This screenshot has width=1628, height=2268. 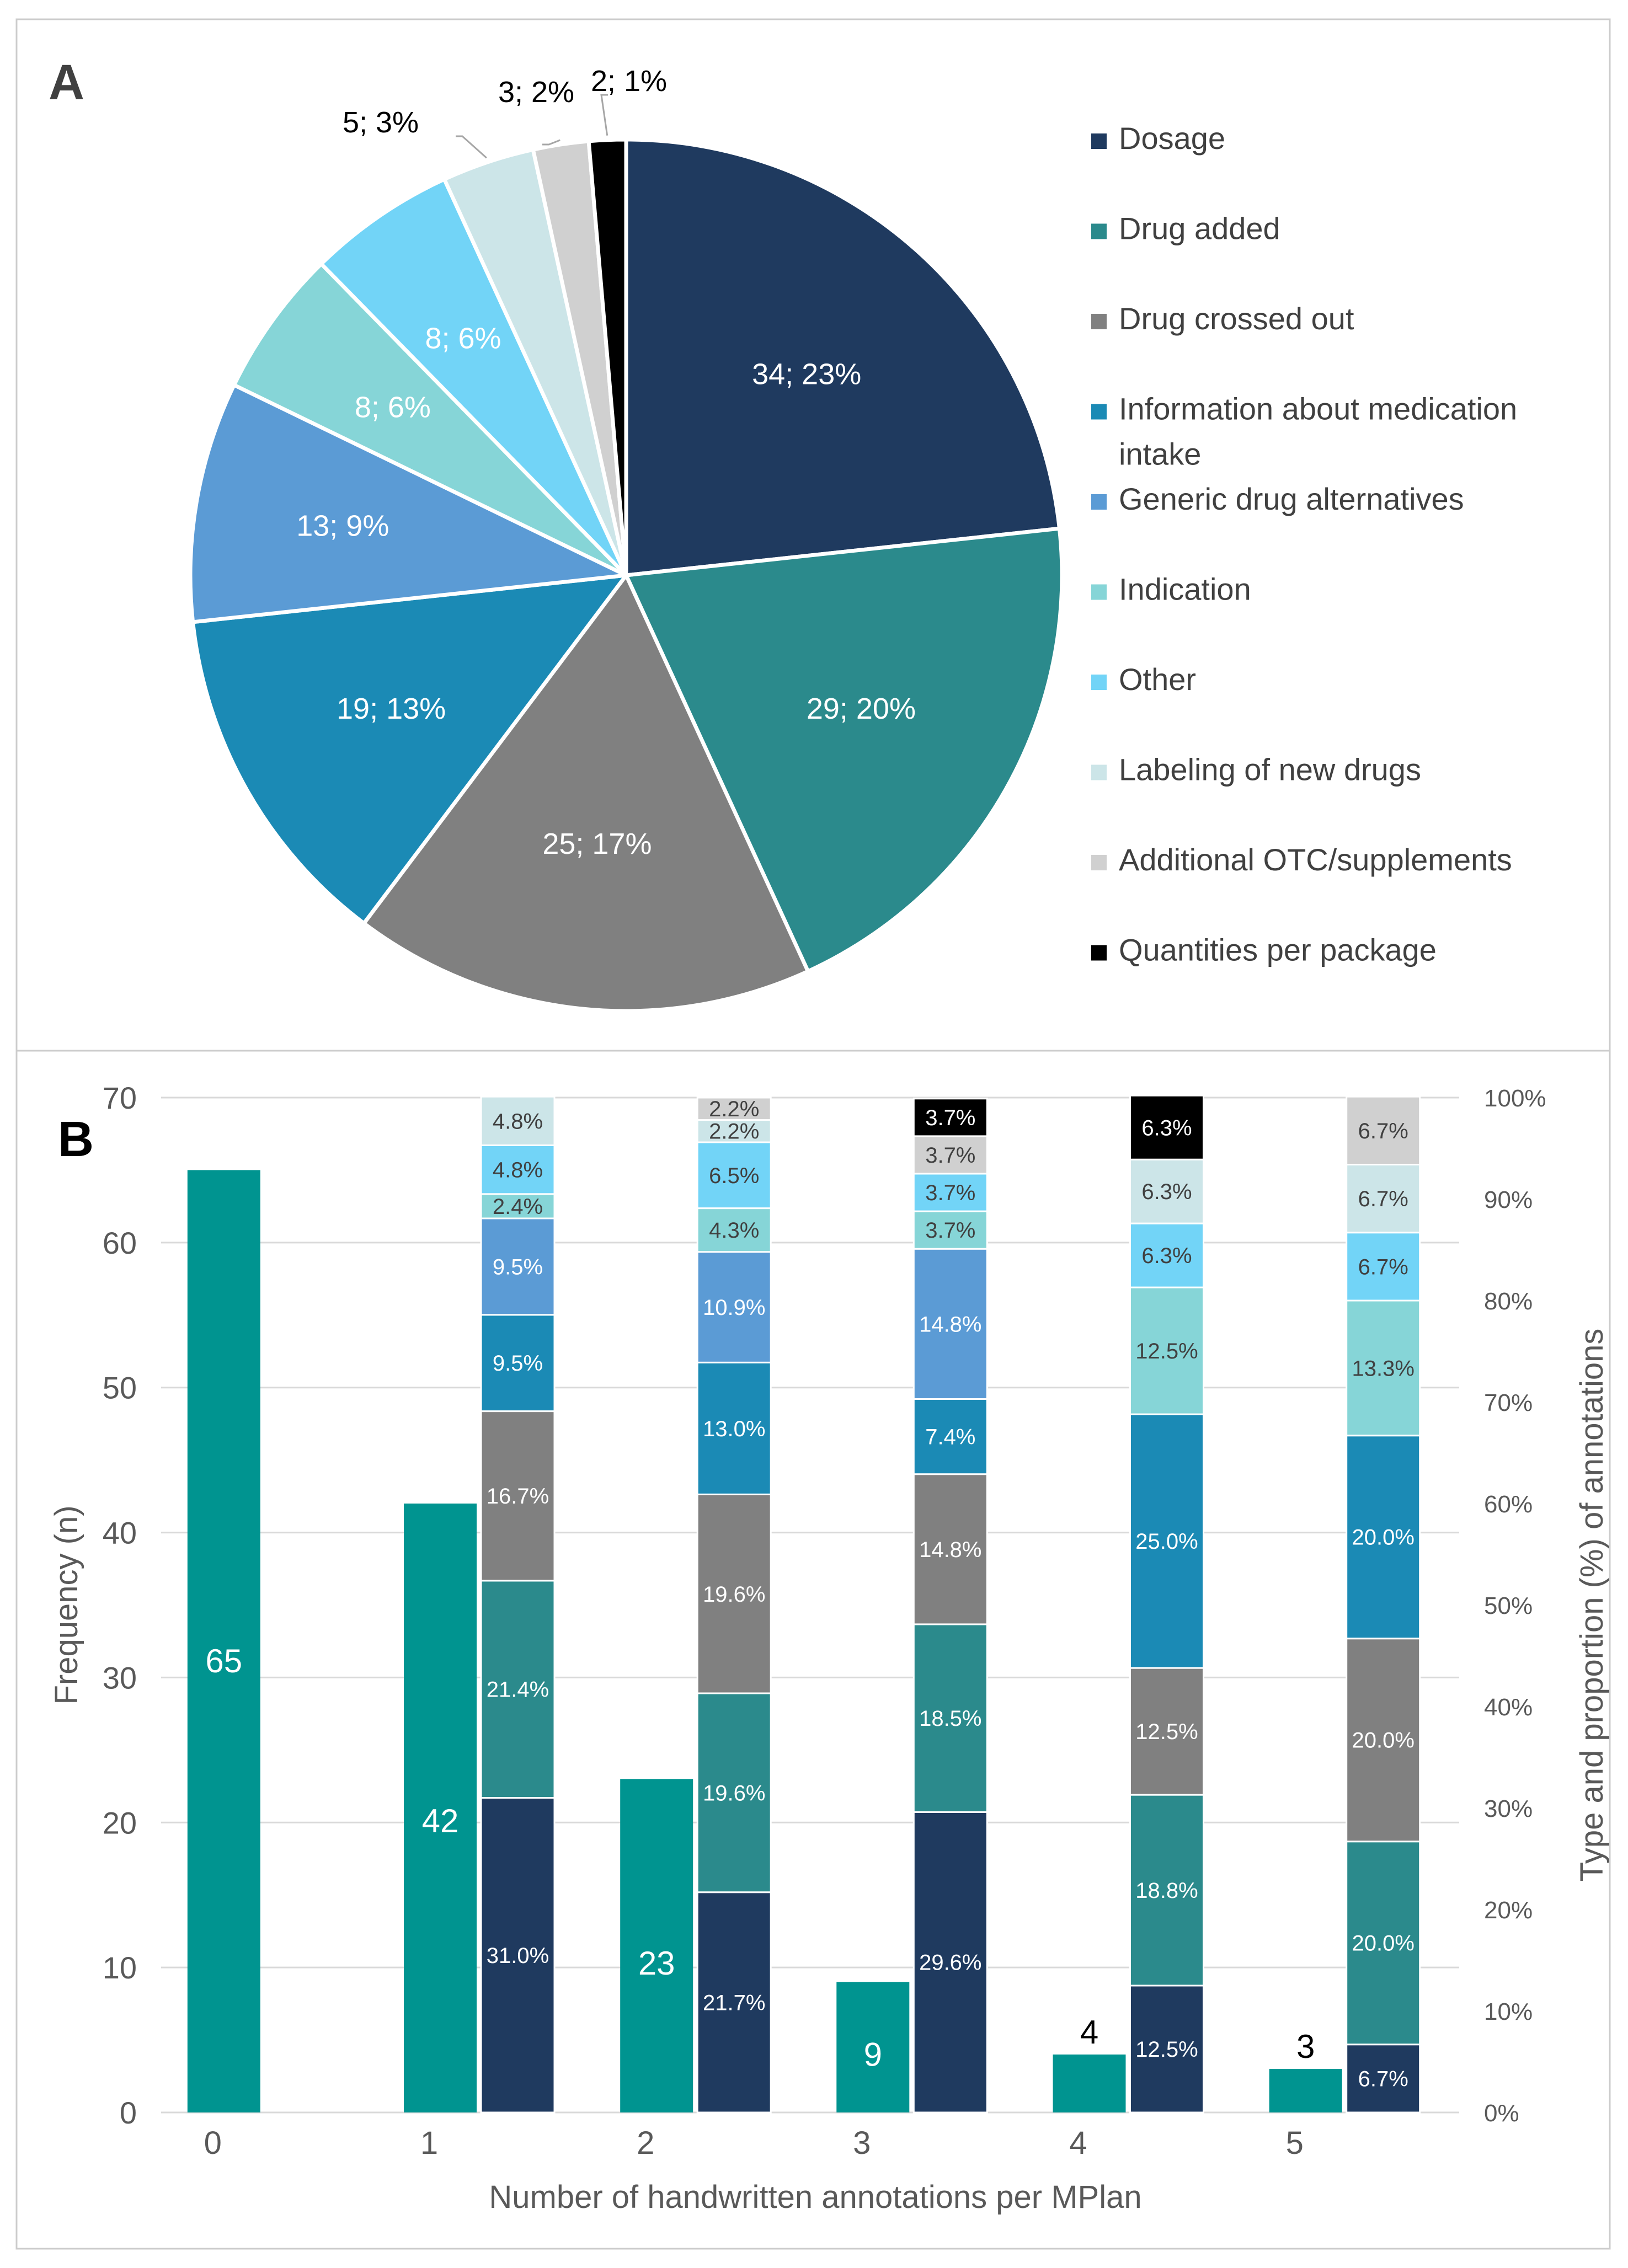 What do you see at coordinates (1508, 1605) in the screenshot?
I see `y2-tick-label: 50%` at bounding box center [1508, 1605].